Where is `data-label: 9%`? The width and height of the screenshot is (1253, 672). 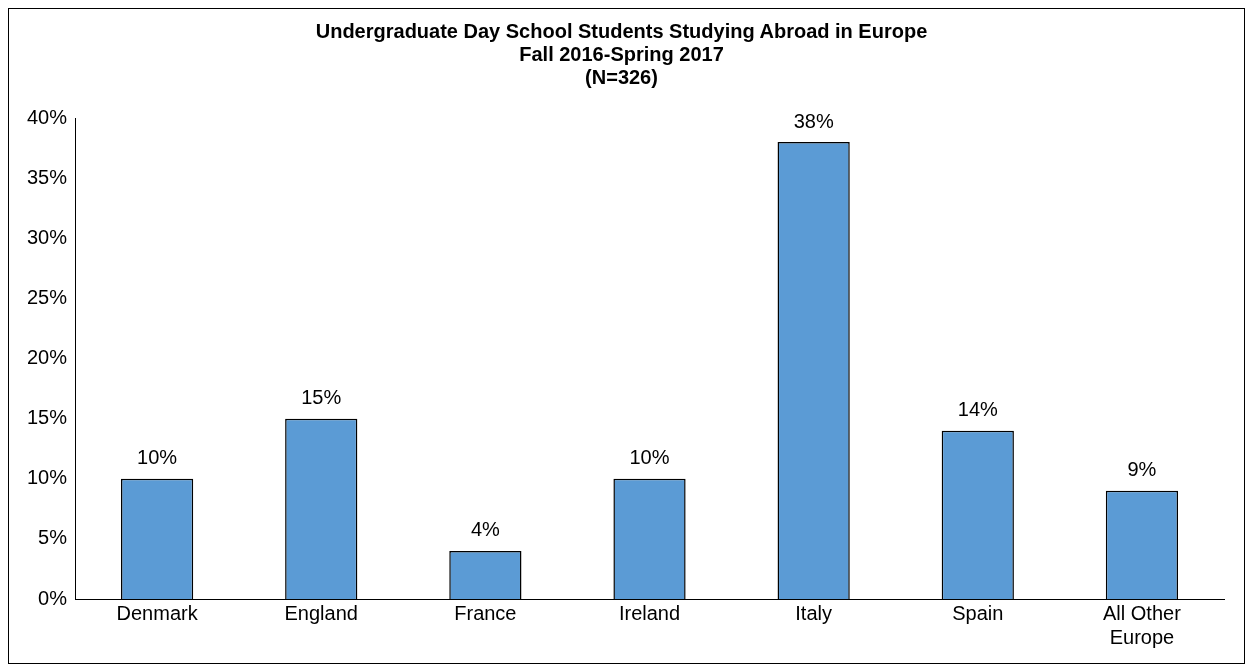 data-label: 9% is located at coordinates (1142, 469).